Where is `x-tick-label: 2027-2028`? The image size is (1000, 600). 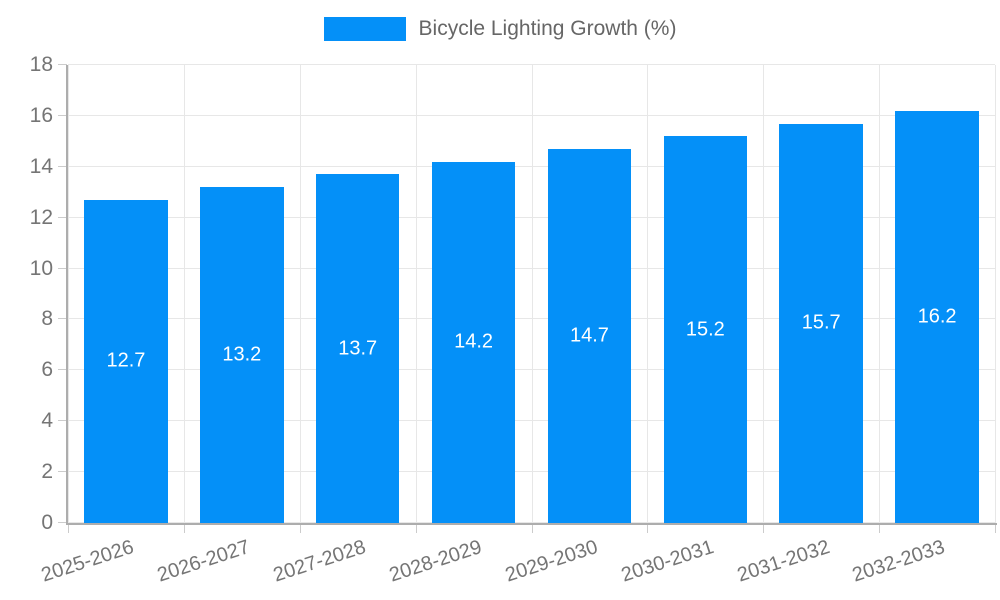 x-tick-label: 2027-2028 is located at coordinates (319, 561).